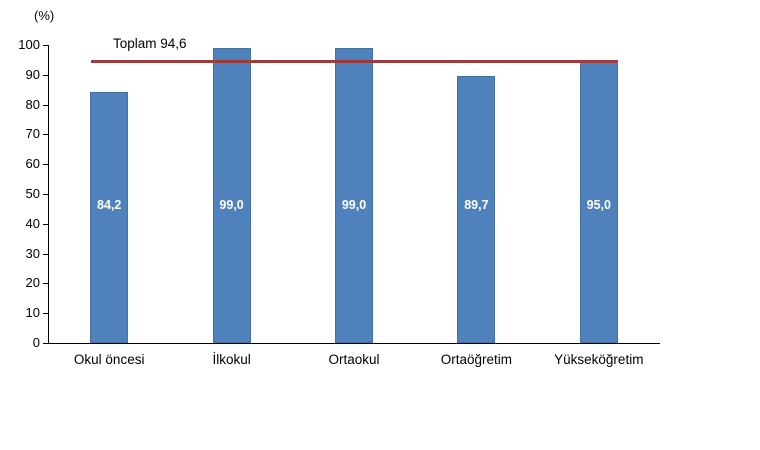 Image resolution: width=760 pixels, height=450 pixels. What do you see at coordinates (32, 283) in the screenshot?
I see `y-axis-tick-label: 20` at bounding box center [32, 283].